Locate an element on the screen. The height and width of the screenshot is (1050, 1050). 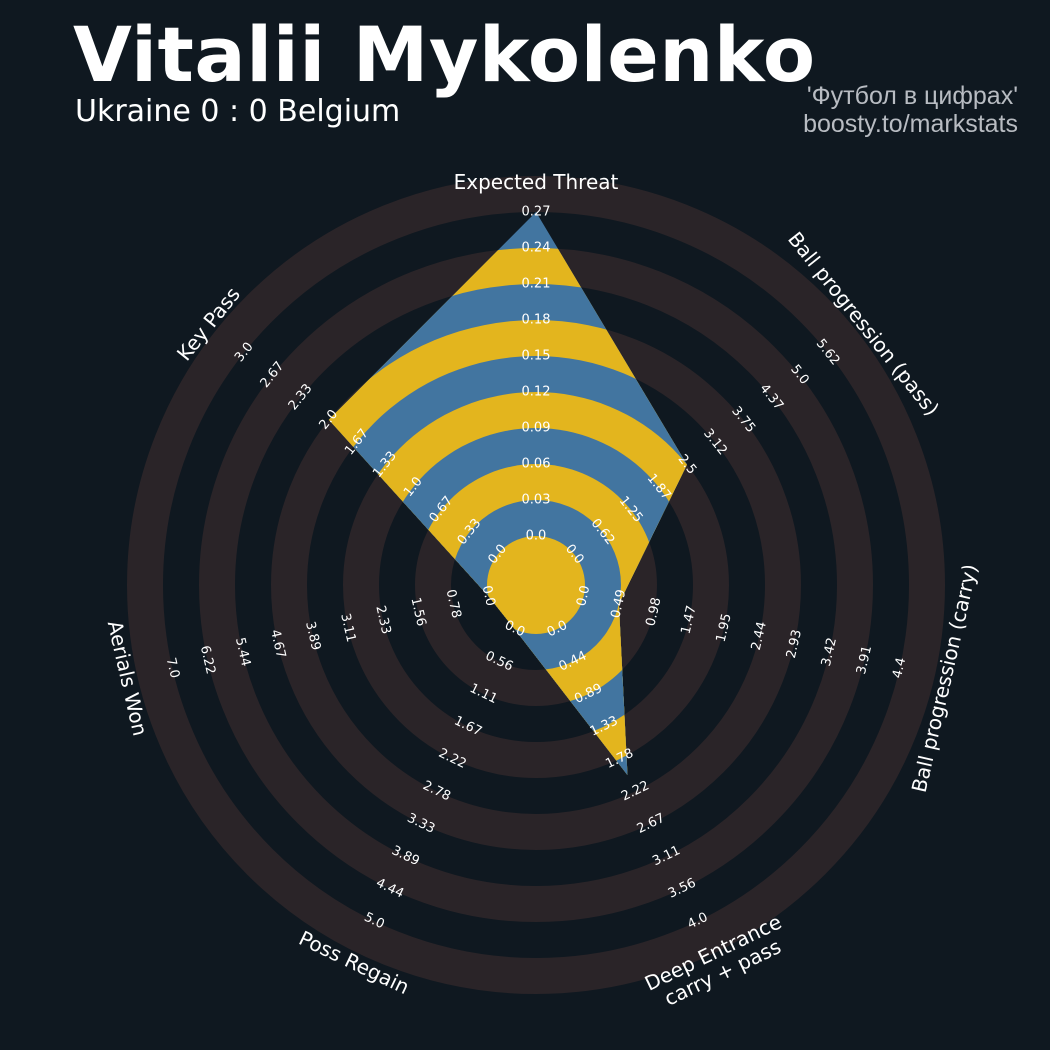
tick-label: 0.21 is located at coordinates (536, 284).